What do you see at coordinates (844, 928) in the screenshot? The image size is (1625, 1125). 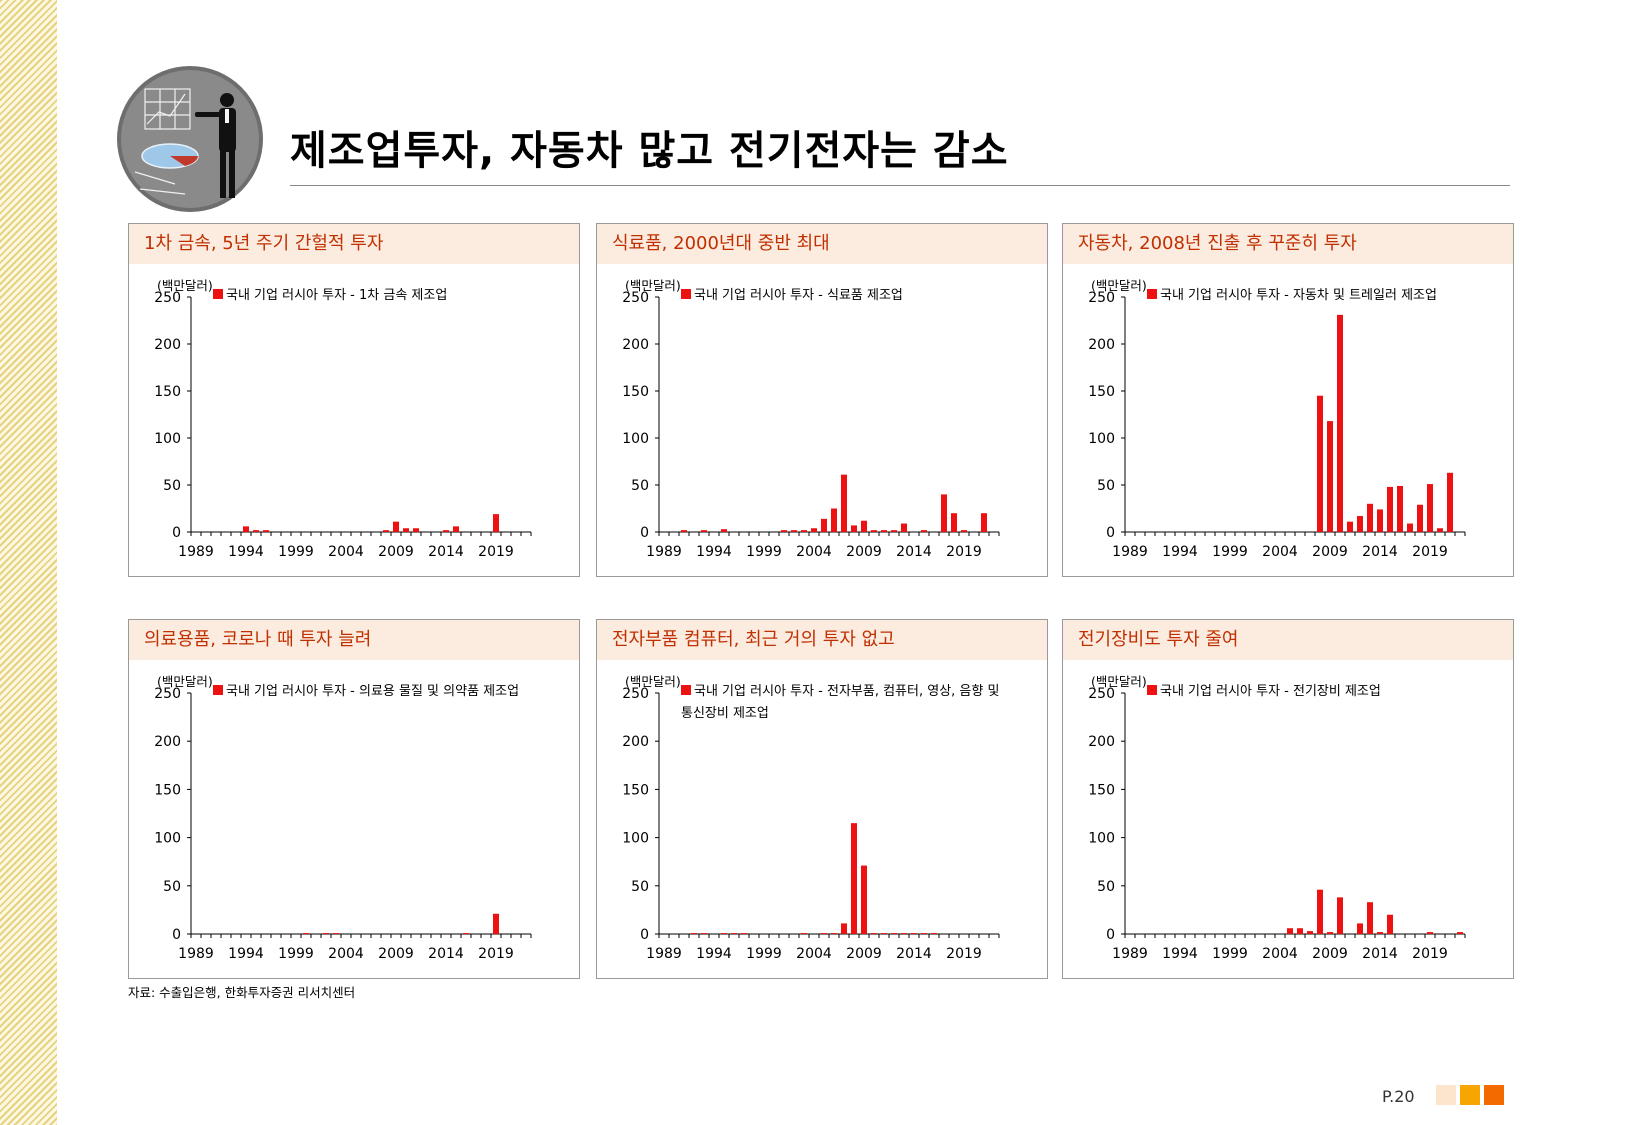 I see `bar-2007` at bounding box center [844, 928].